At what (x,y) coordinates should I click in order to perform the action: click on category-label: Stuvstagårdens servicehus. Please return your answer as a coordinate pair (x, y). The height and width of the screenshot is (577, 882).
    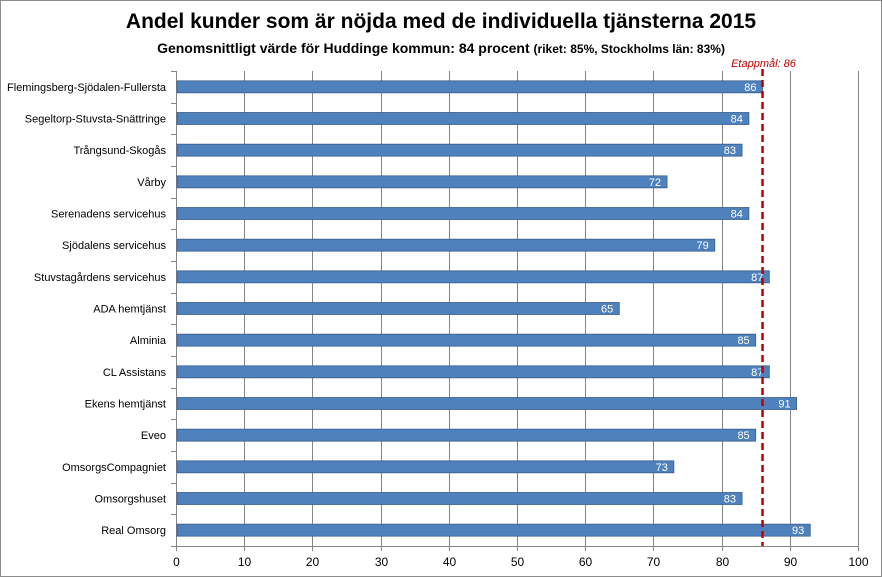
    Looking at the image, I should click on (100, 278).